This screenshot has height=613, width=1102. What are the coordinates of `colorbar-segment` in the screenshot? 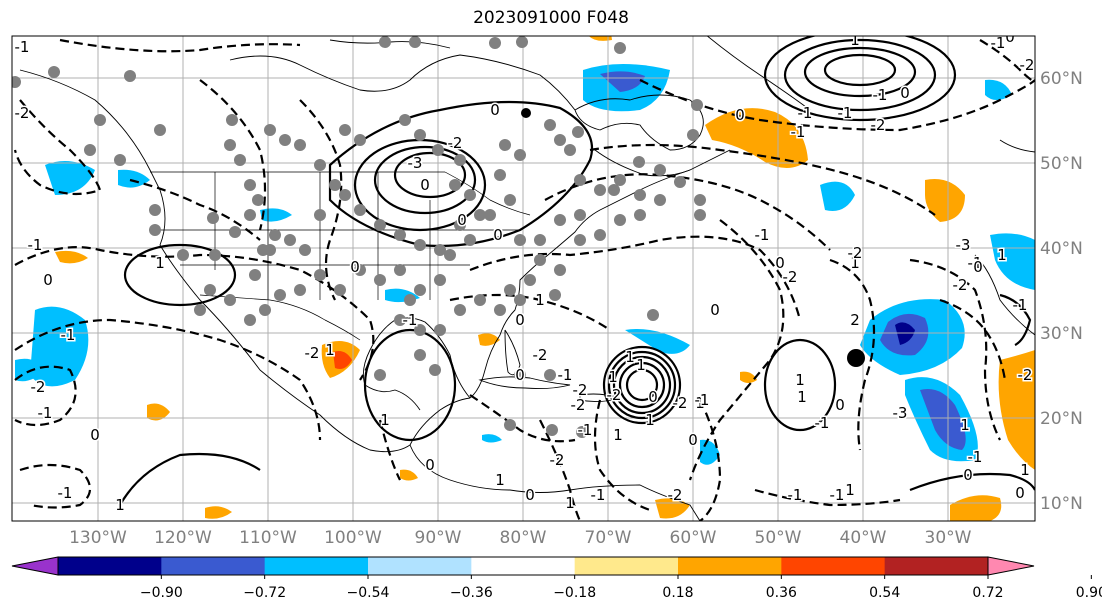 It's located at (316, 566).